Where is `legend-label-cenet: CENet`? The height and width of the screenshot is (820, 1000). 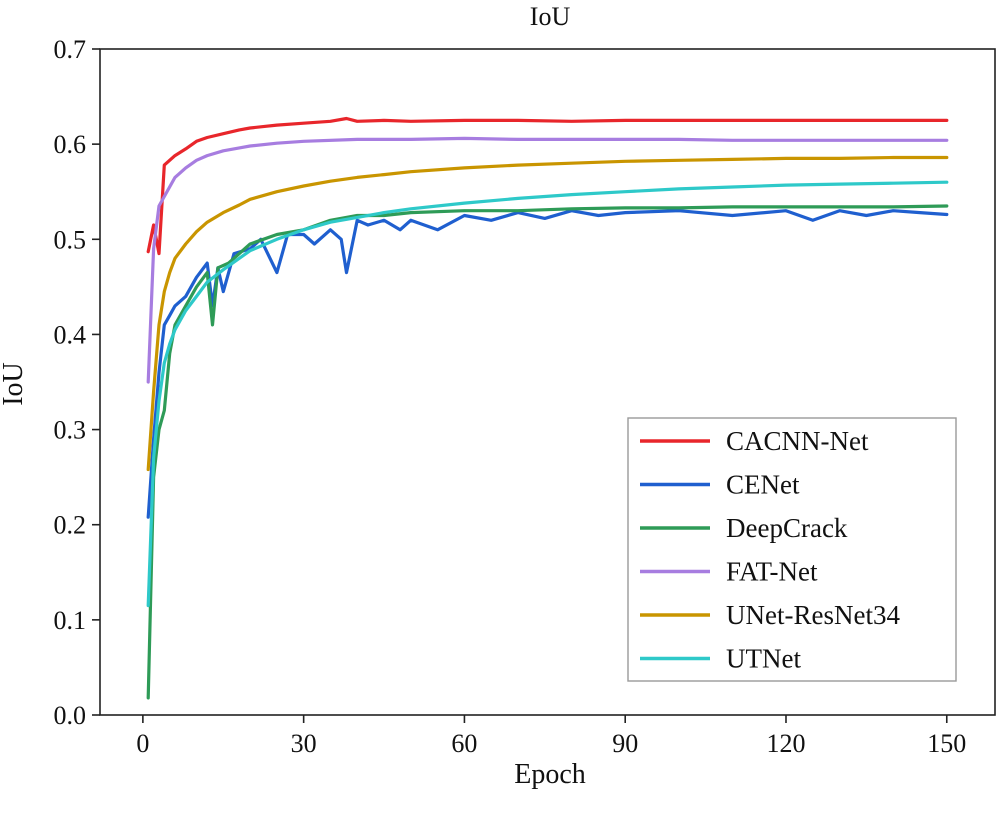
legend-label-cenet: CENet is located at coordinates (763, 485).